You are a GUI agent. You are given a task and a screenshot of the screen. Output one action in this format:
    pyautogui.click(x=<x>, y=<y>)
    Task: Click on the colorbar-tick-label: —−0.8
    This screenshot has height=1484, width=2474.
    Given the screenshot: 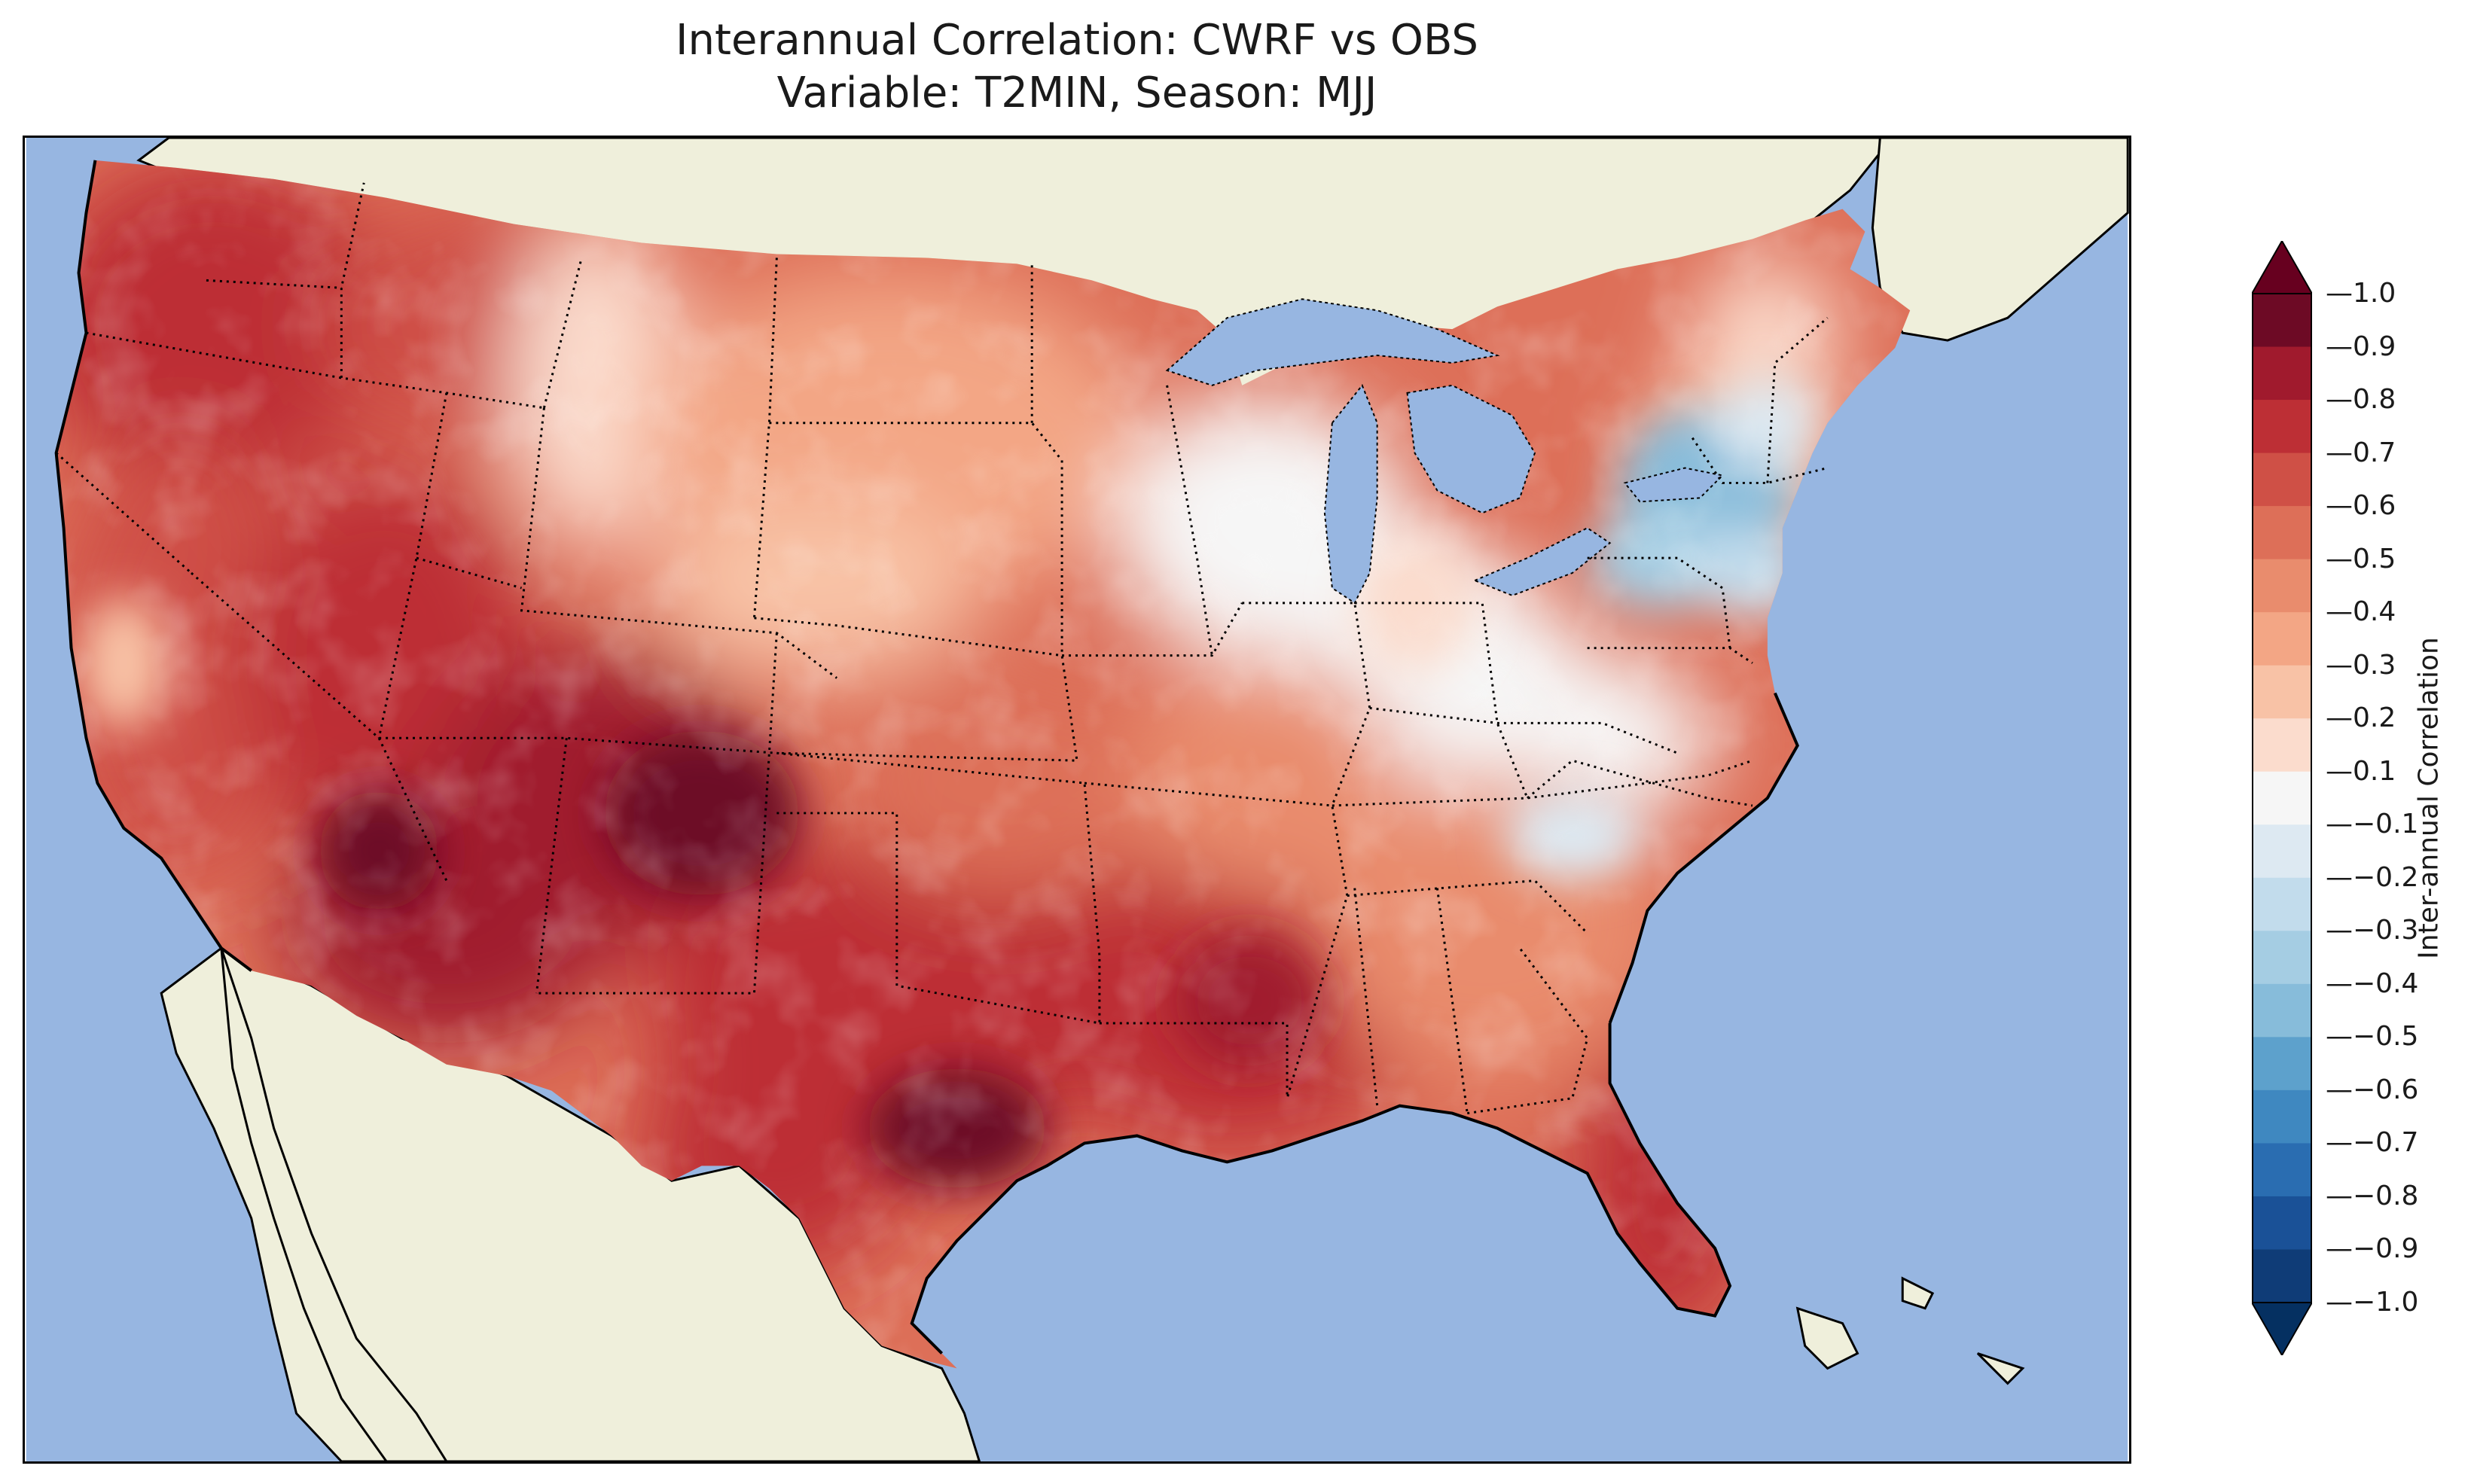 What is the action you would take?
    pyautogui.click(x=2372, y=1195)
    